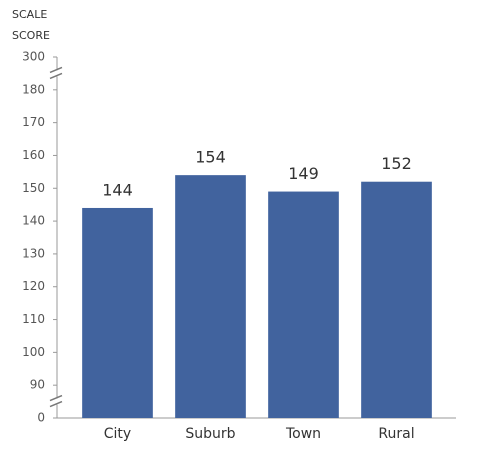 This screenshot has height=462, width=502. What do you see at coordinates (33, 155) in the screenshot?
I see `y-tick-label: 160` at bounding box center [33, 155].